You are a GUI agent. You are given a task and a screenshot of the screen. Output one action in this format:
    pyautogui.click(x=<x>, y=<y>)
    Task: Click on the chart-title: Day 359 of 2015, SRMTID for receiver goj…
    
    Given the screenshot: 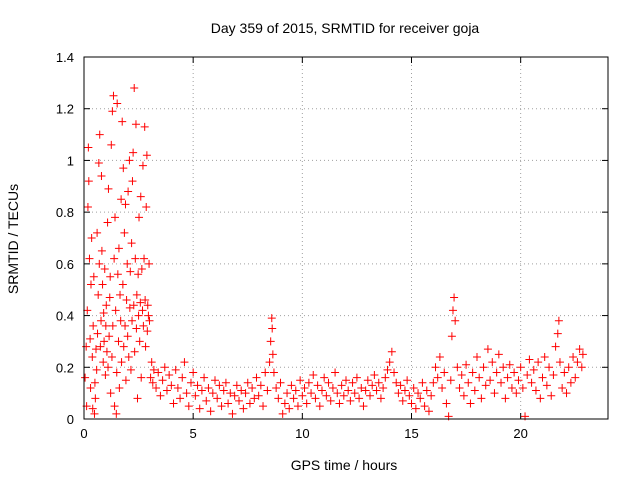 What is the action you would take?
    pyautogui.click(x=345, y=28)
    